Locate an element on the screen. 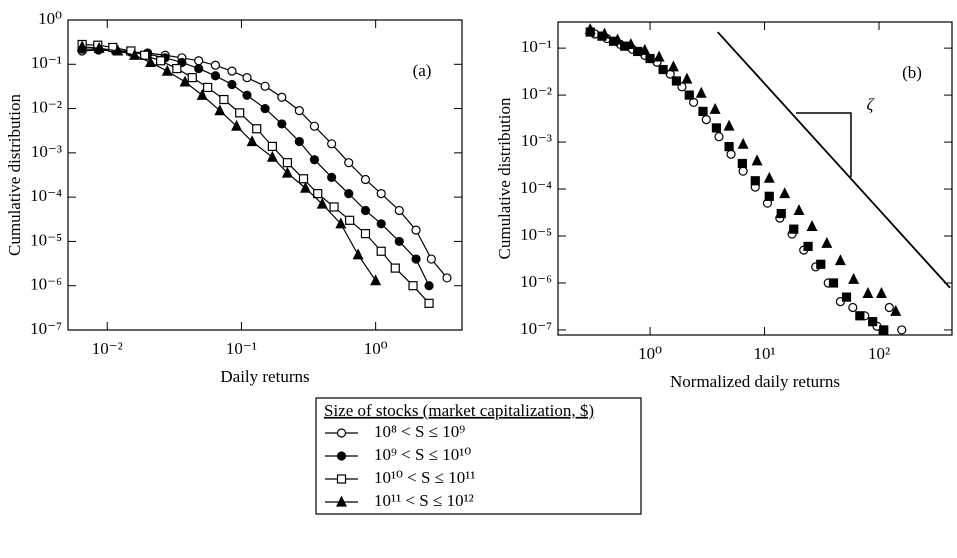 This screenshot has height=558, width=957. panel-label: (b) is located at coordinates (912, 72).